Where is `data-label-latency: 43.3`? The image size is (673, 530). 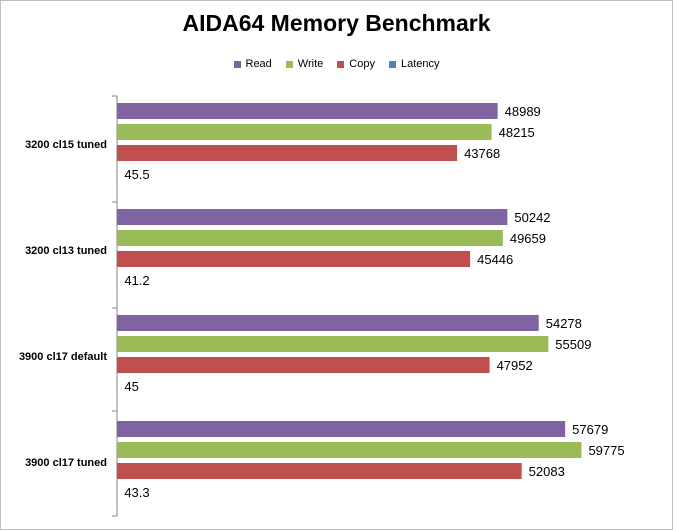 data-label-latency: 43.3 is located at coordinates (136, 492).